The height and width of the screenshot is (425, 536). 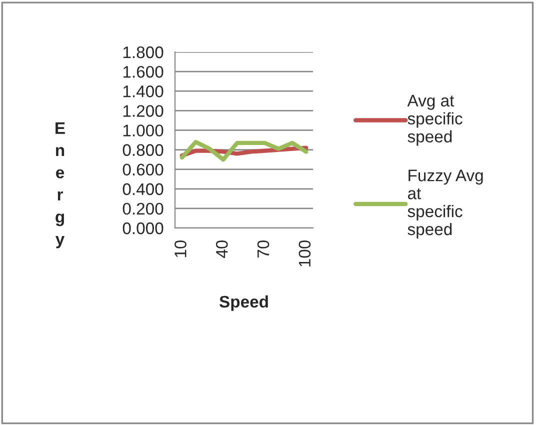 I want to click on y-tick-label: 0.600, so click(x=143, y=170).